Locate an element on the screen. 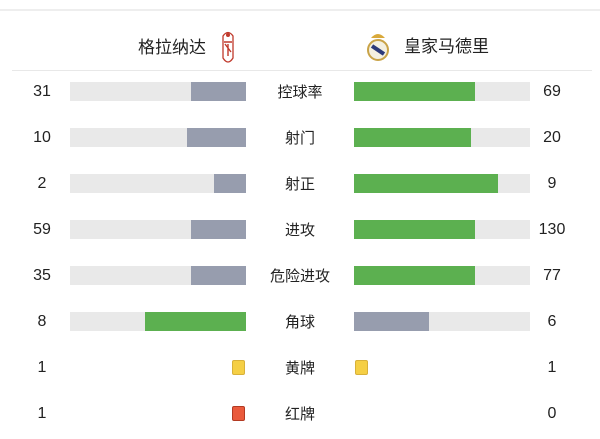  home-value: 35 is located at coordinates (42, 275).